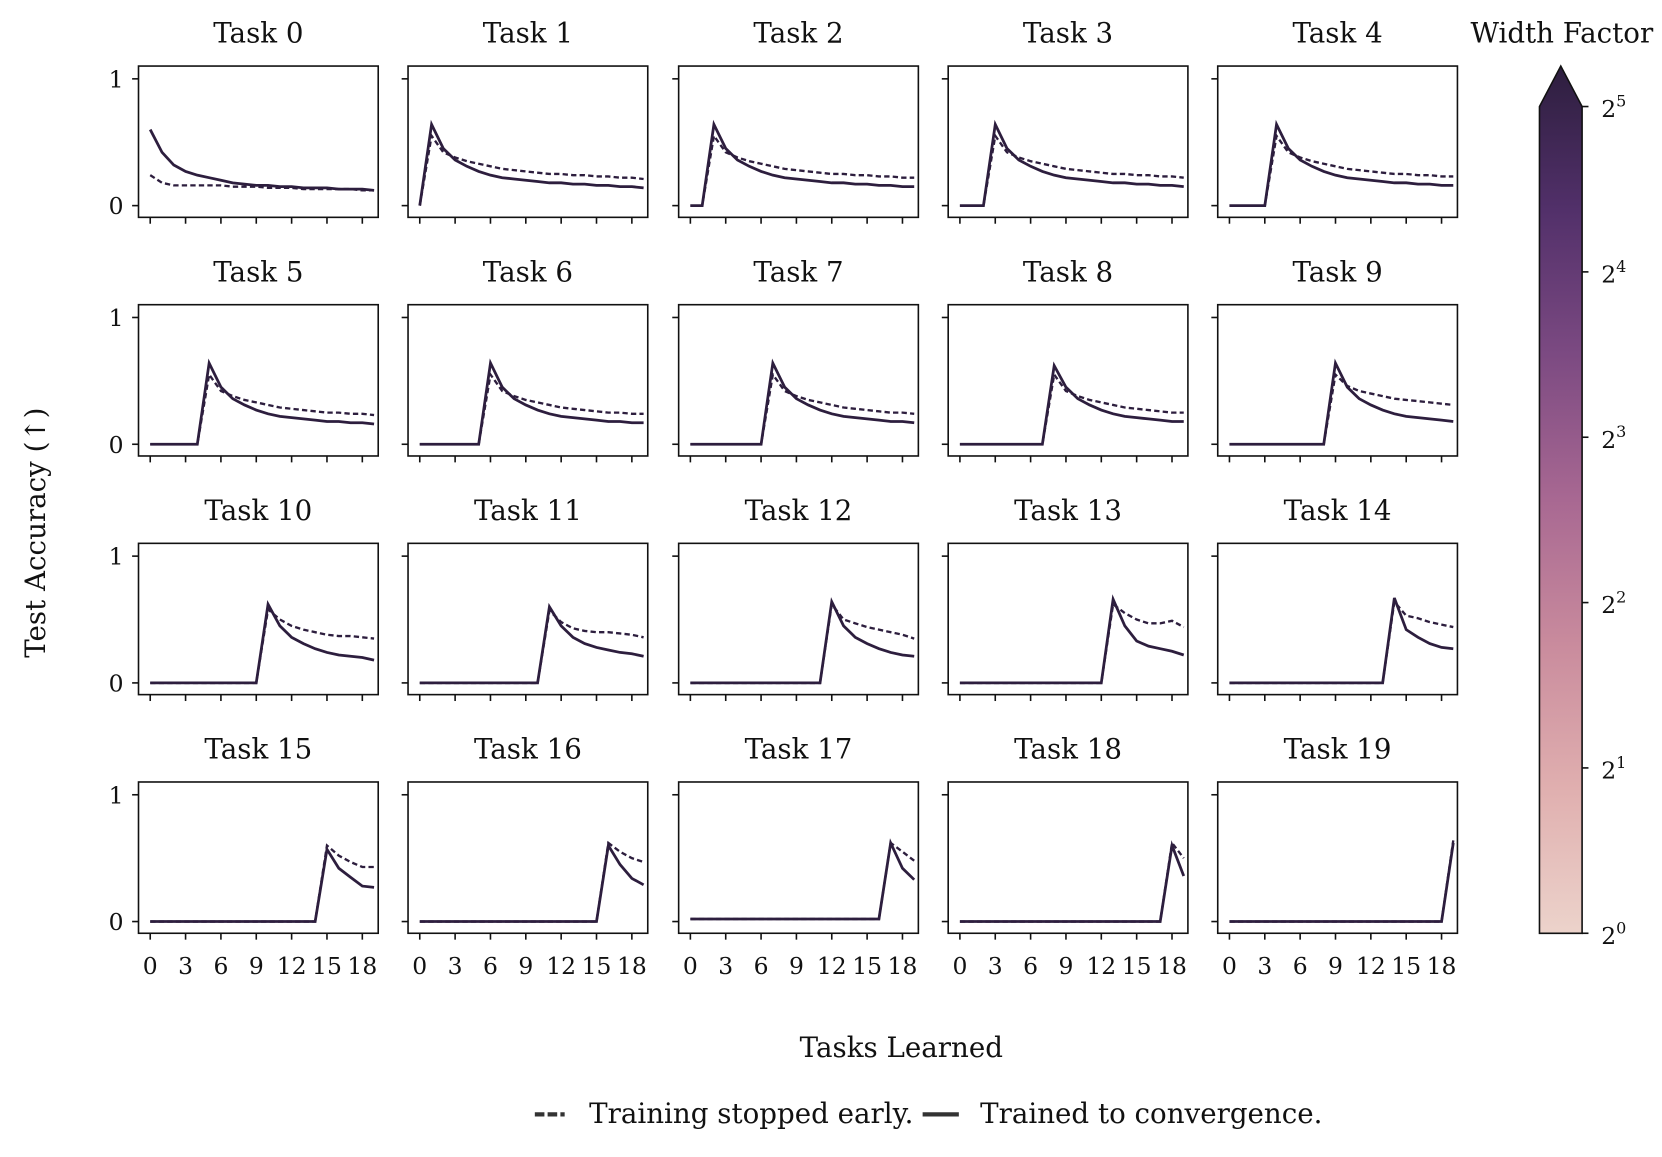 The height and width of the screenshot is (1157, 1662). What do you see at coordinates (1613, 604) in the screenshot?
I see `colorbar-tick-label: 22` at bounding box center [1613, 604].